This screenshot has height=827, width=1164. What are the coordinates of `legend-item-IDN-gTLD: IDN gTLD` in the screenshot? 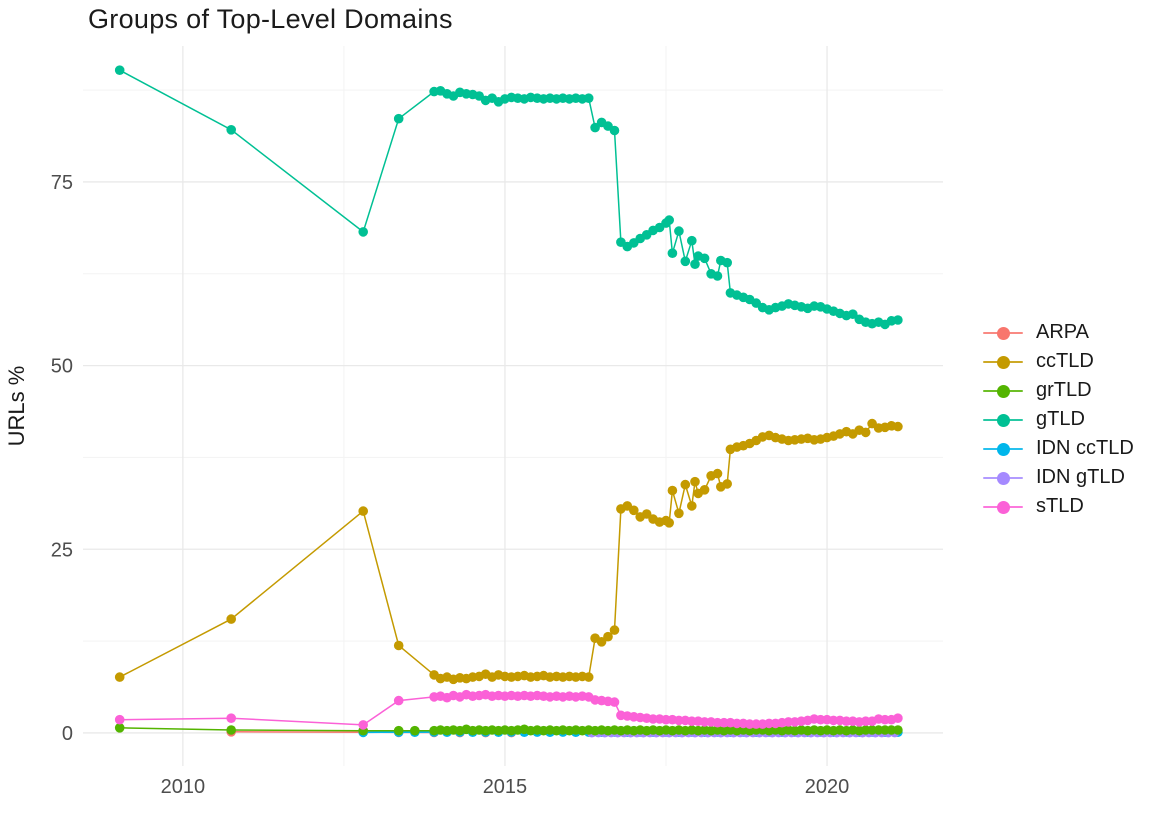 It's located at (1058, 477).